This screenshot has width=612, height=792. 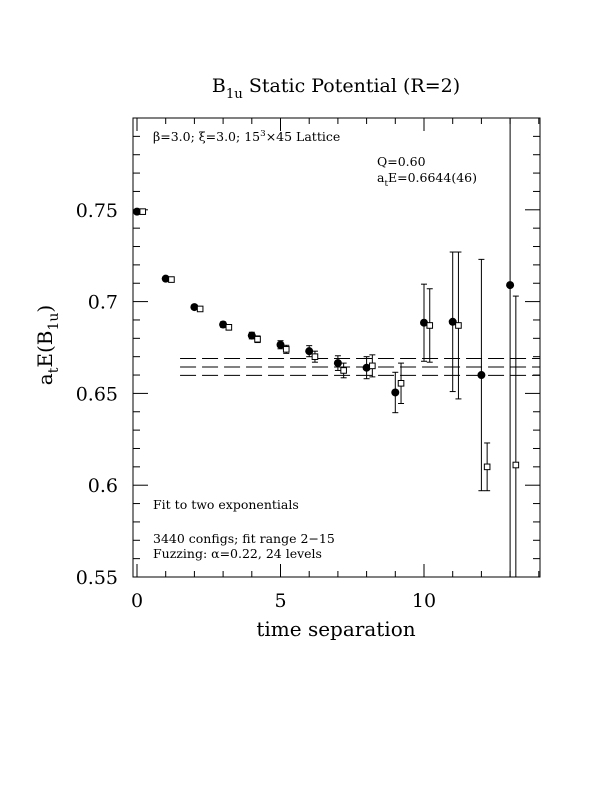 I want to click on fuzzing-annotation: Fuzzing: α=0.22, 24 levels, so click(x=237, y=553).